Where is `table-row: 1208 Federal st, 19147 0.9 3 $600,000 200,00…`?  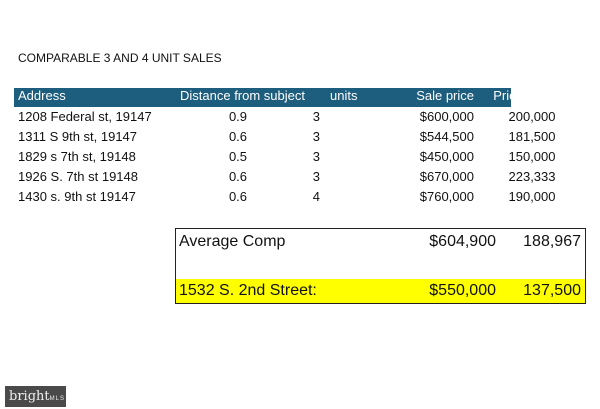 table-row: 1208 Federal st, 19147 0.9 3 $600,000 200,00… is located at coordinates (285, 119).